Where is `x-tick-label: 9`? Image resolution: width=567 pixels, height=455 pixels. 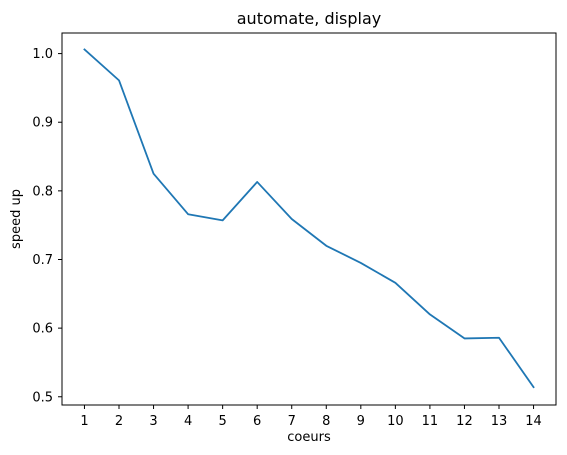 x-tick-label: 9 is located at coordinates (361, 421).